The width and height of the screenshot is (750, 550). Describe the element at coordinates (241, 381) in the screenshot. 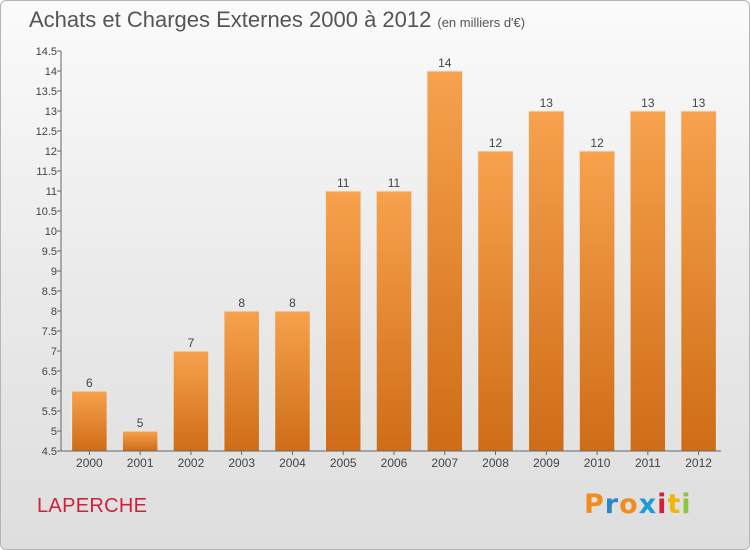

I see `bar-2003` at that location.